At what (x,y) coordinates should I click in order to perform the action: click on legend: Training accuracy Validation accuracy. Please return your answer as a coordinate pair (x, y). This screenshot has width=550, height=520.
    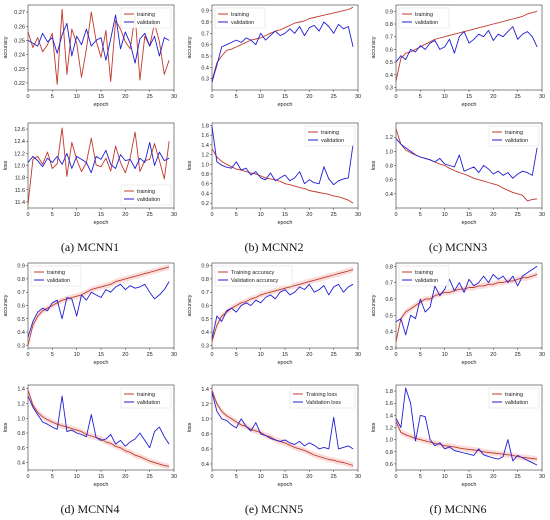
    Looking at the image, I should click on (253, 276).